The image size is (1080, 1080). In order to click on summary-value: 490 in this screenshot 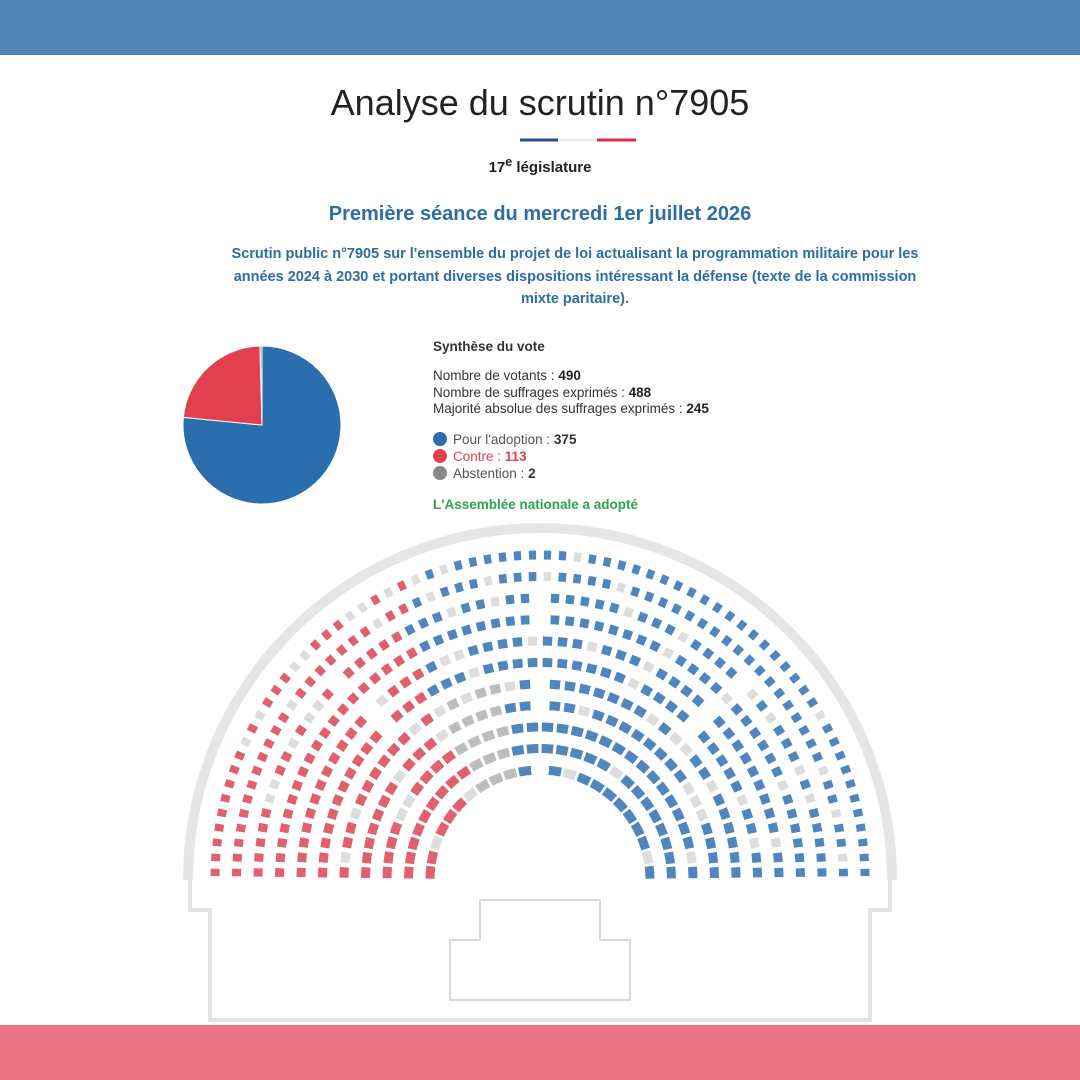, I will do `click(569, 375)`.